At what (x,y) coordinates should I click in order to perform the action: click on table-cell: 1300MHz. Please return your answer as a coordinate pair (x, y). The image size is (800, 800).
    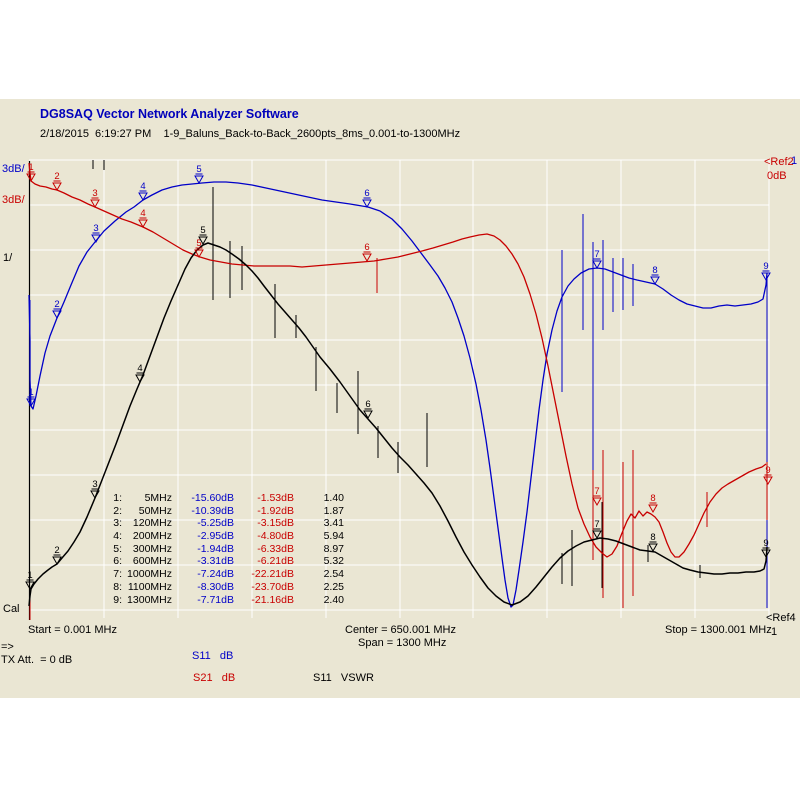
    Looking at the image, I should click on (149, 599).